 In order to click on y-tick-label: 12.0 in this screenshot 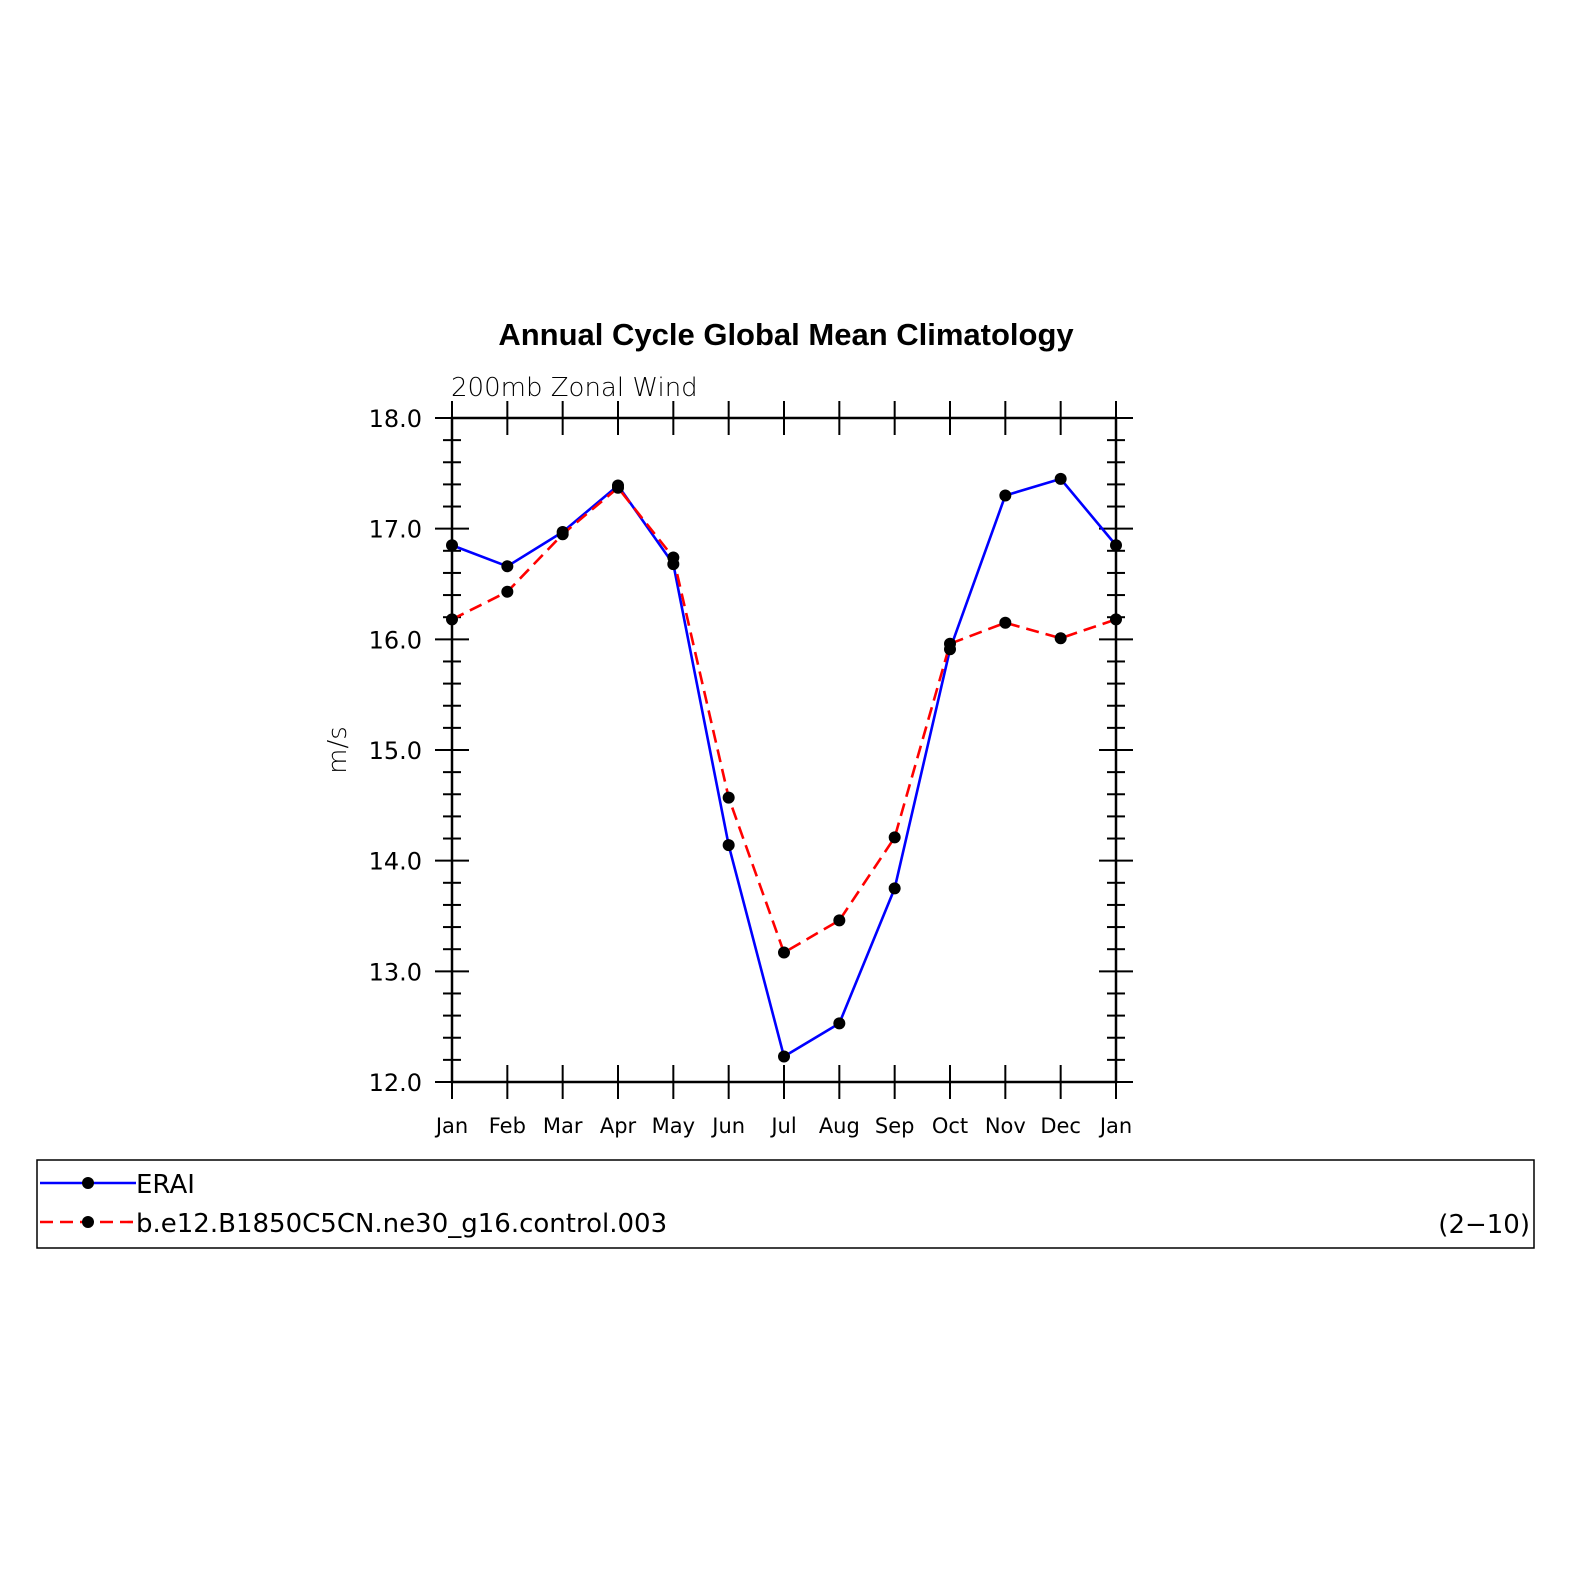, I will do `click(395, 1083)`.